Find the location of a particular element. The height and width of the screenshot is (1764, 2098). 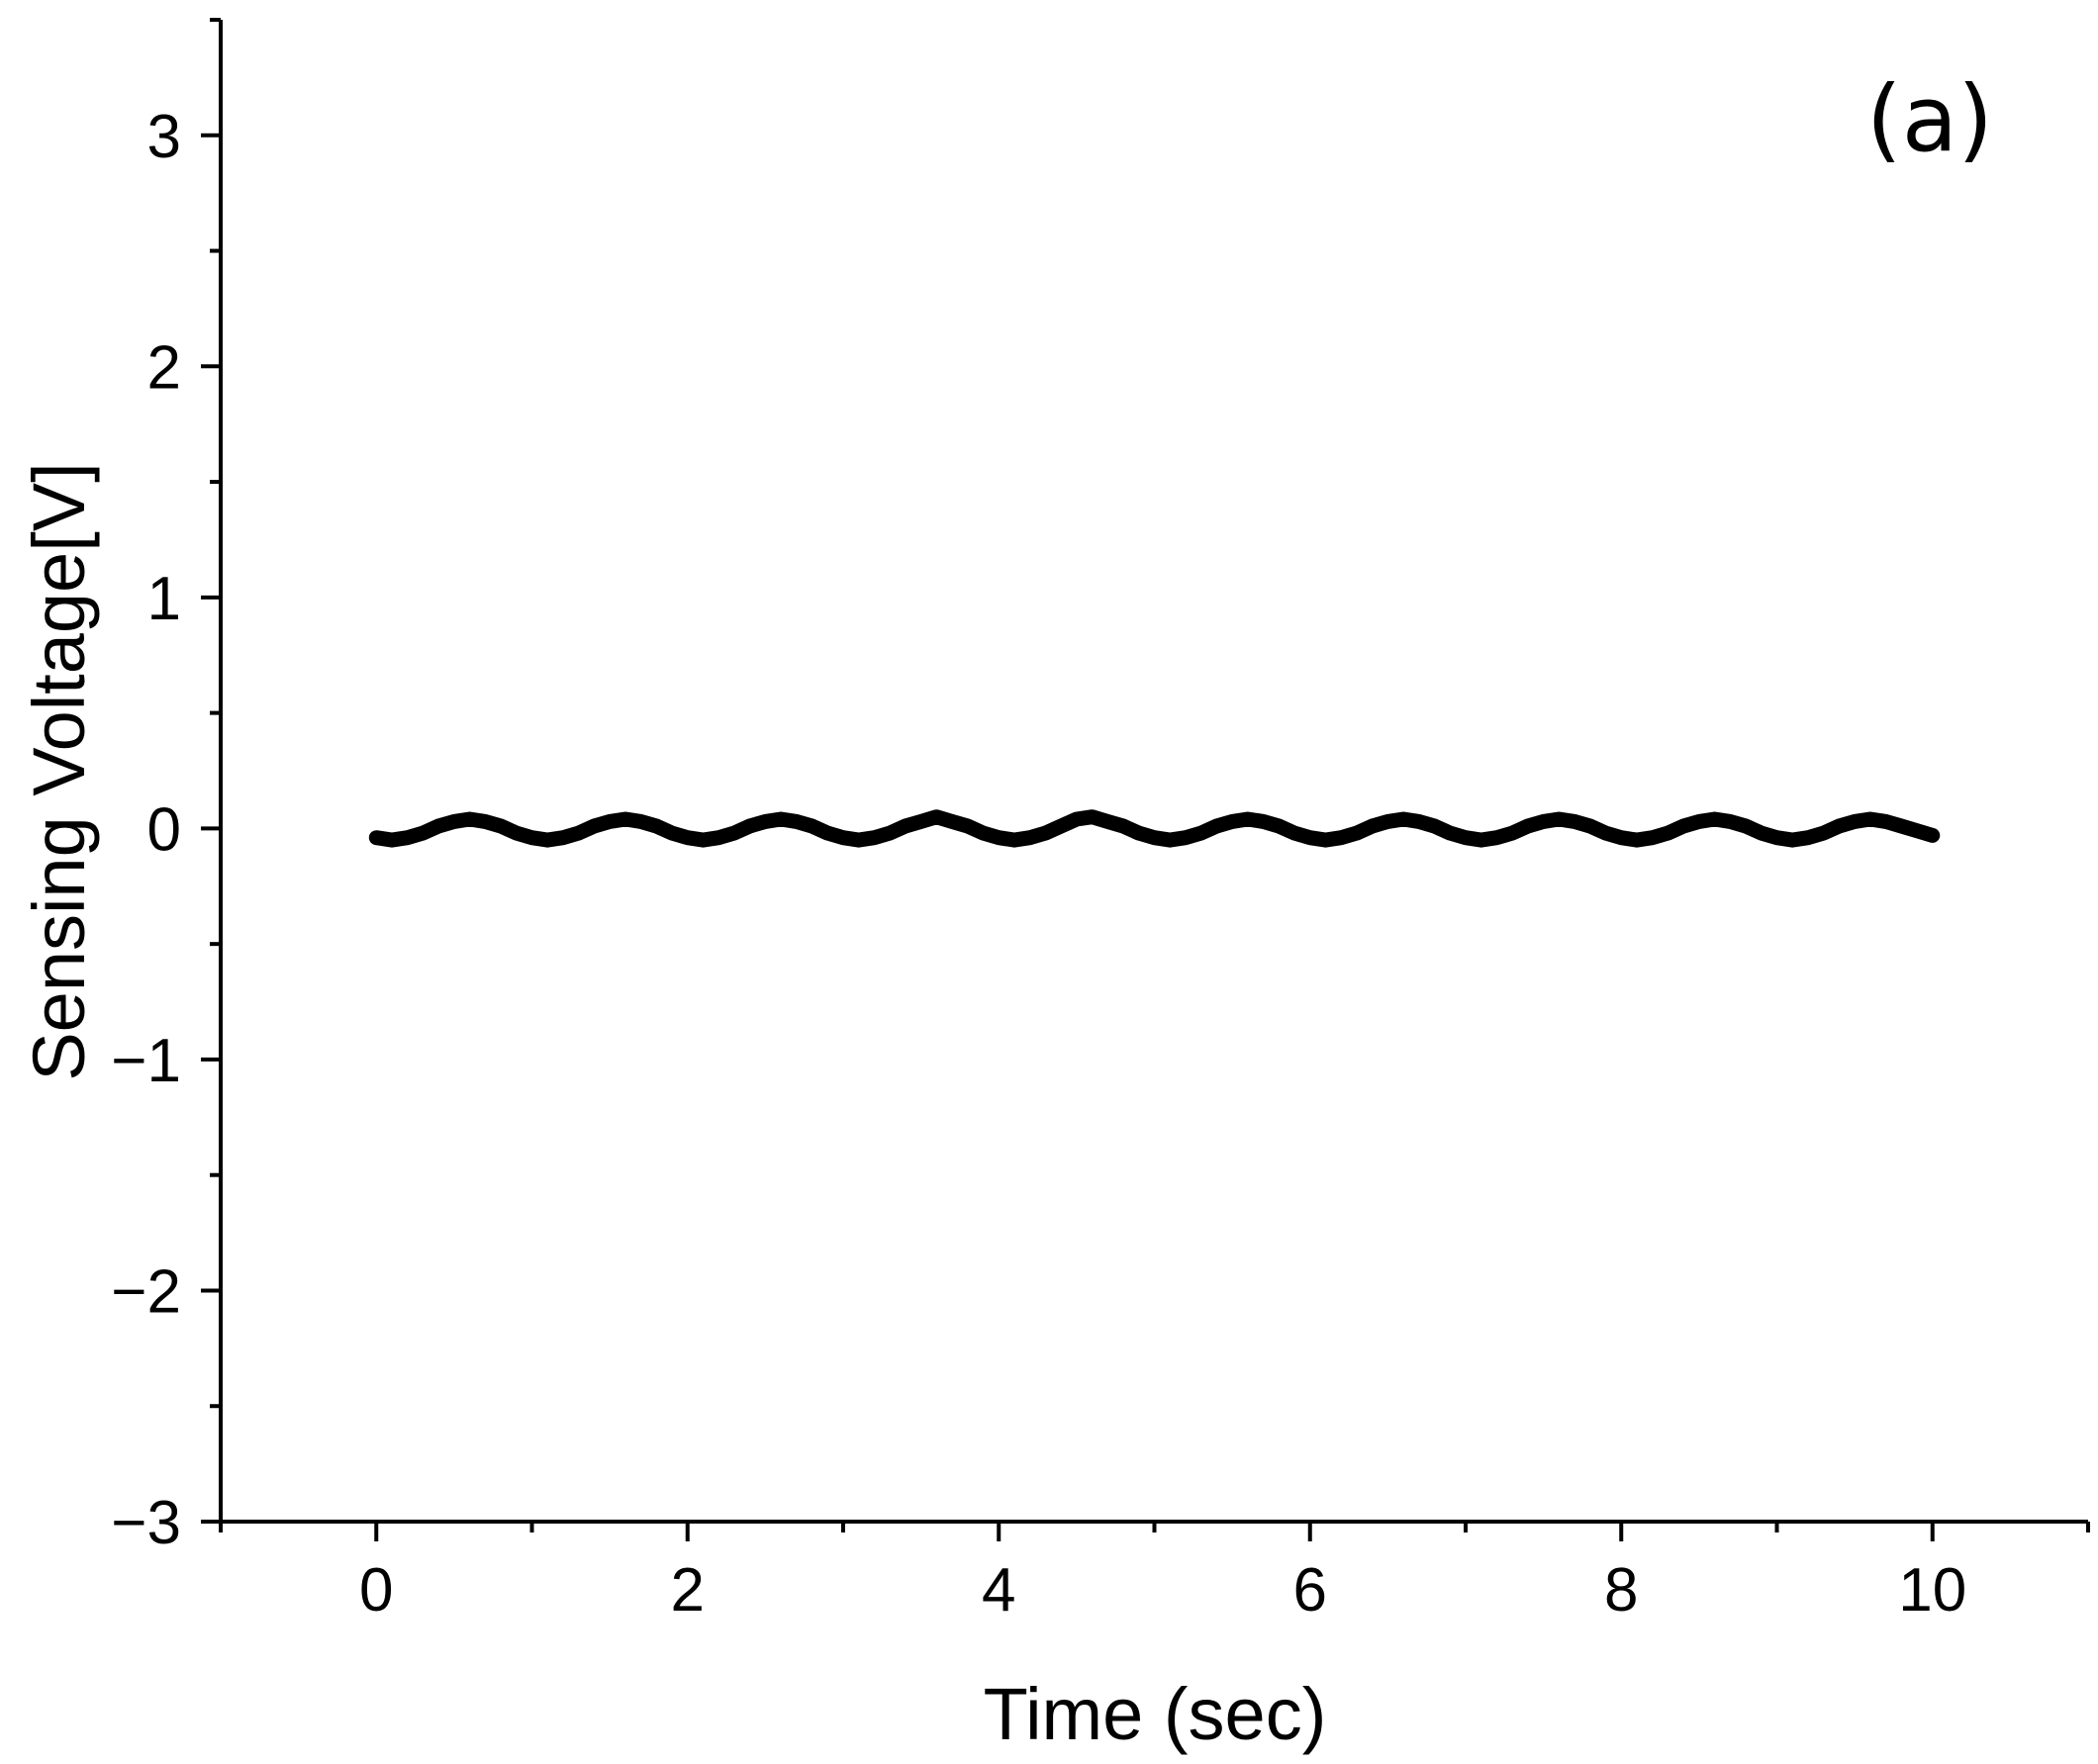

x-tick-label: 8 is located at coordinates (1621, 1590).